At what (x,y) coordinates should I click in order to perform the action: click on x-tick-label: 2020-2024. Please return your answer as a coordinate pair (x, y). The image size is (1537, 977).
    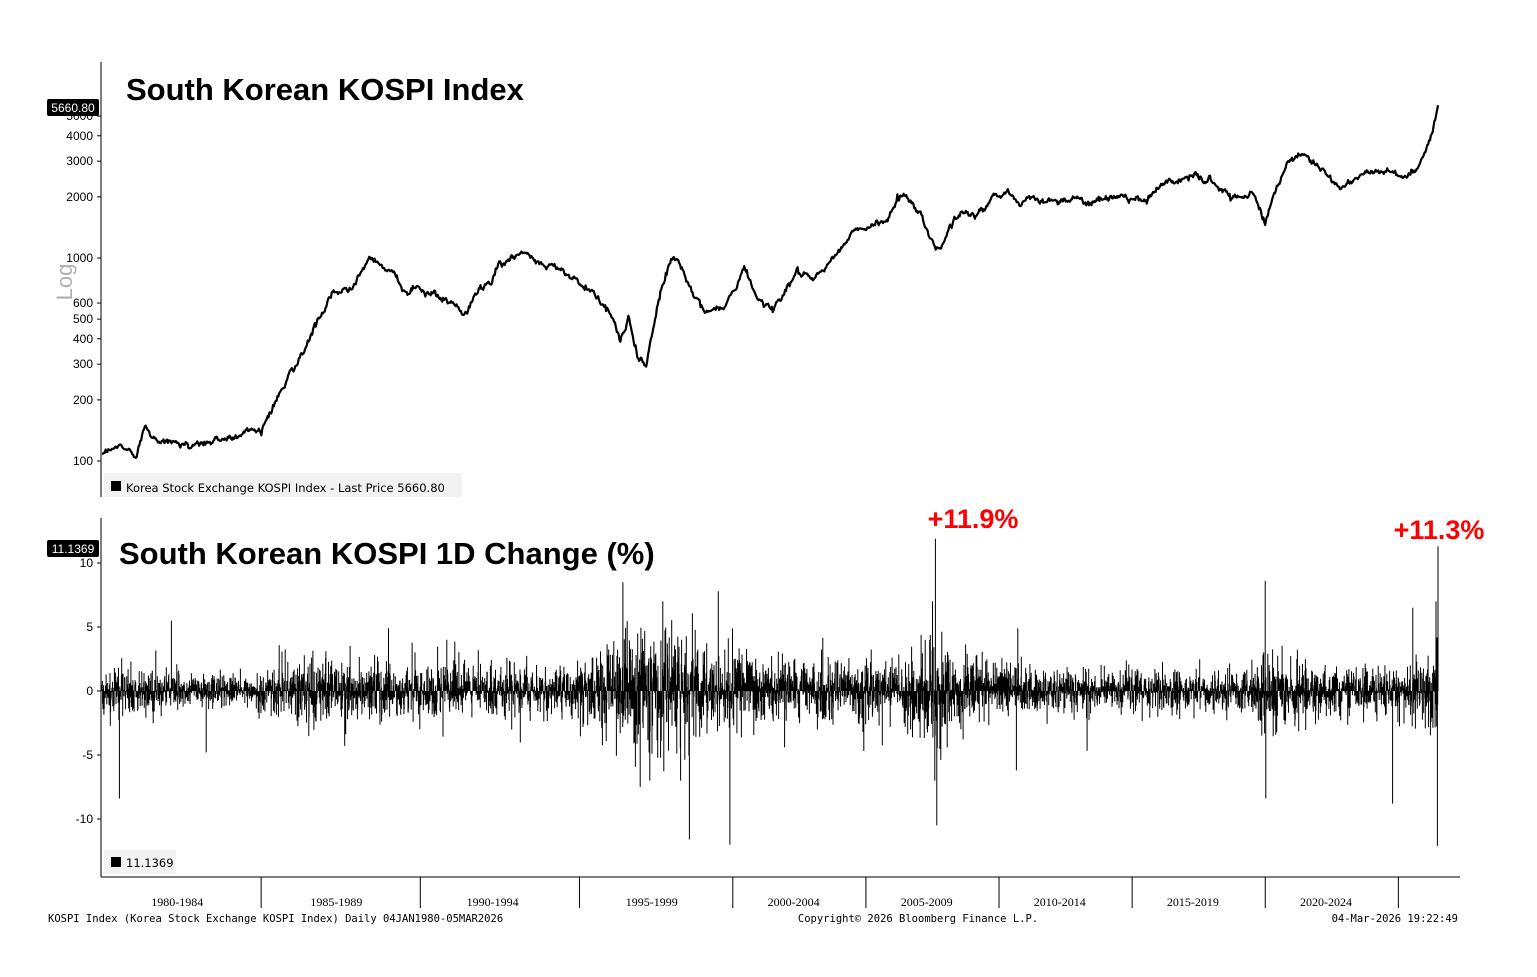
    Looking at the image, I should click on (1326, 902).